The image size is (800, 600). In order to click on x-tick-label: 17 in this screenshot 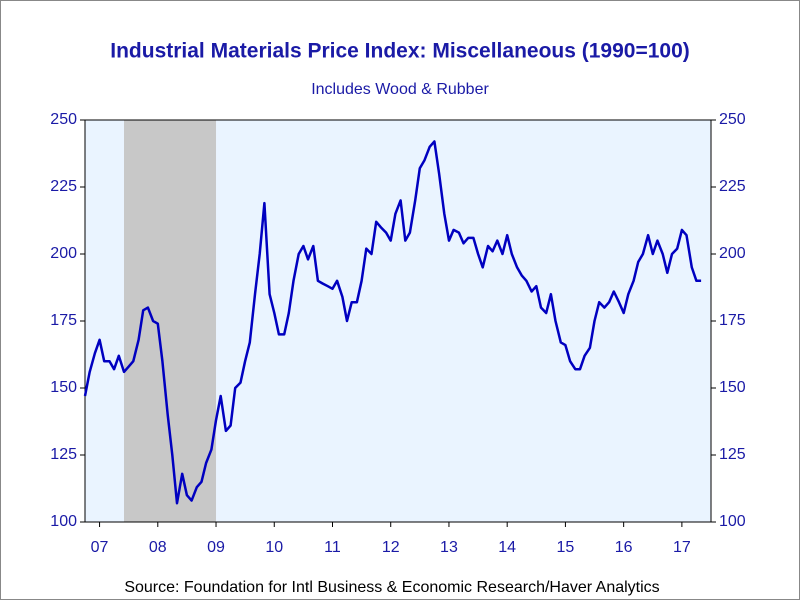, I will do `click(682, 547)`.